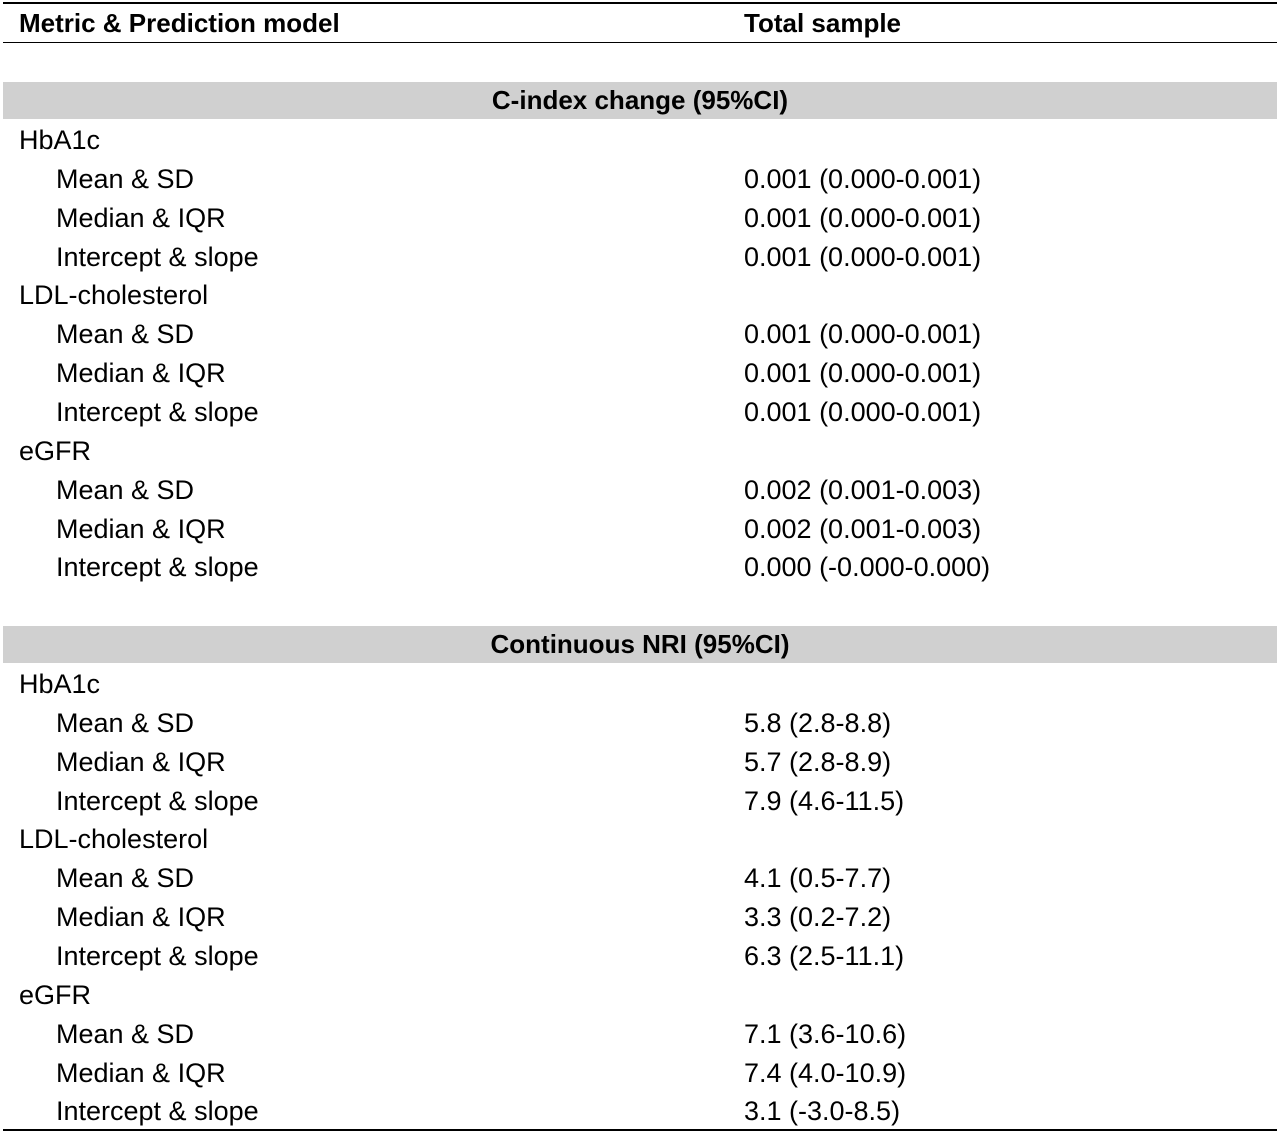 This screenshot has width=1280, height=1133. Describe the element at coordinates (640, 490) in the screenshot. I see `table-row: Mean & SD 0.002 (0.001-0.003)` at that location.